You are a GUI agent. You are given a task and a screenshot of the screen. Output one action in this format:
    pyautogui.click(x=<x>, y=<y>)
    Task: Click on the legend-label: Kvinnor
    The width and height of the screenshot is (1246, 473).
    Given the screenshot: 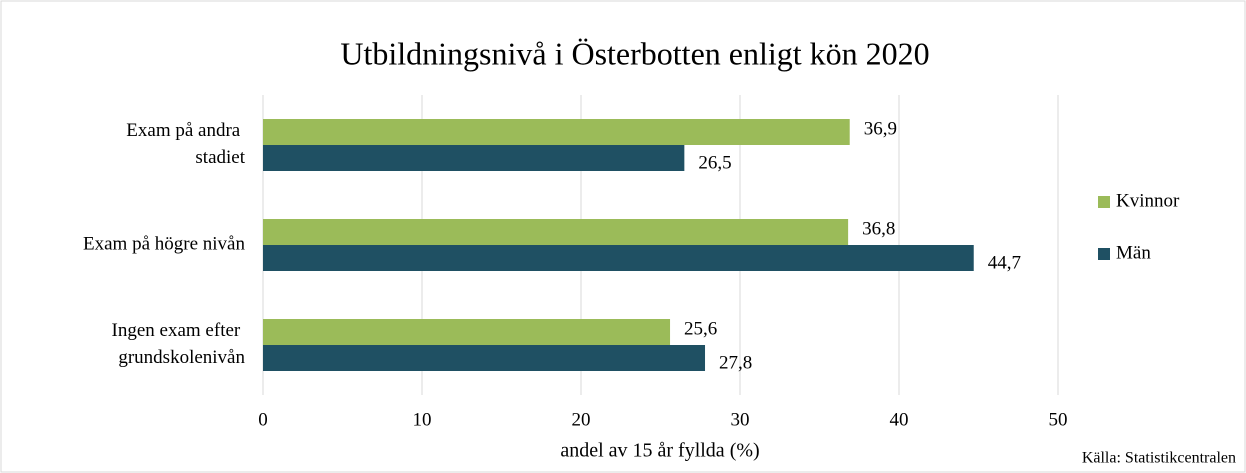 What is the action you would take?
    pyautogui.click(x=1148, y=200)
    